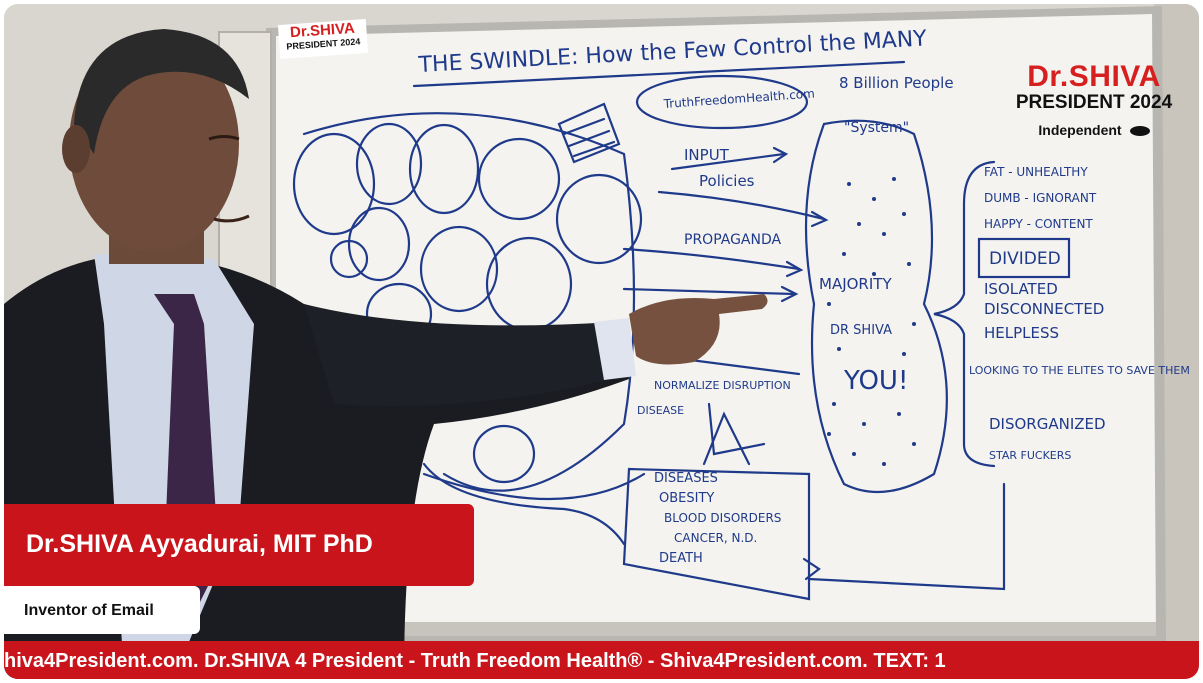 This screenshot has width=1203, height=683. Describe the element at coordinates (876, 128) in the screenshot. I see `wb-system: "System"` at that location.